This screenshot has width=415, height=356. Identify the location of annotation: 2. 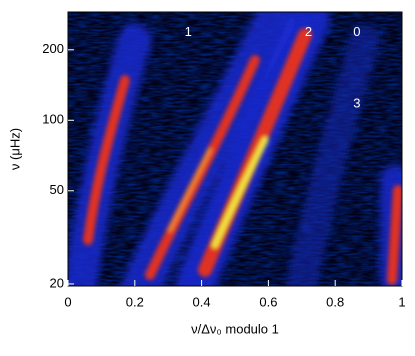
(308, 31).